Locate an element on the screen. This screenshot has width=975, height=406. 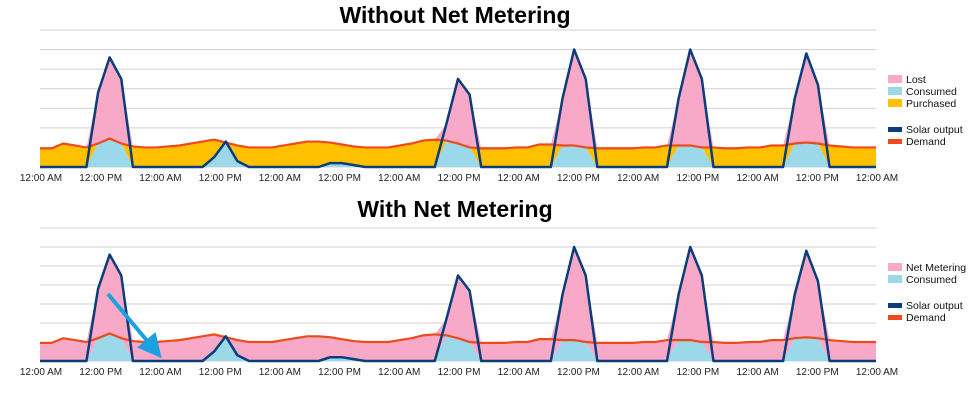
legend-entry: Lost is located at coordinates (916, 80).